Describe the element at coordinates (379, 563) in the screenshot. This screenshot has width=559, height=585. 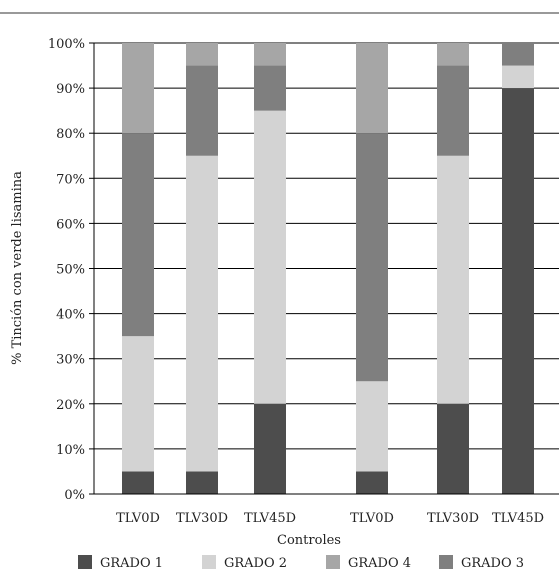
I see `legend-label: GRADO 4` at that location.